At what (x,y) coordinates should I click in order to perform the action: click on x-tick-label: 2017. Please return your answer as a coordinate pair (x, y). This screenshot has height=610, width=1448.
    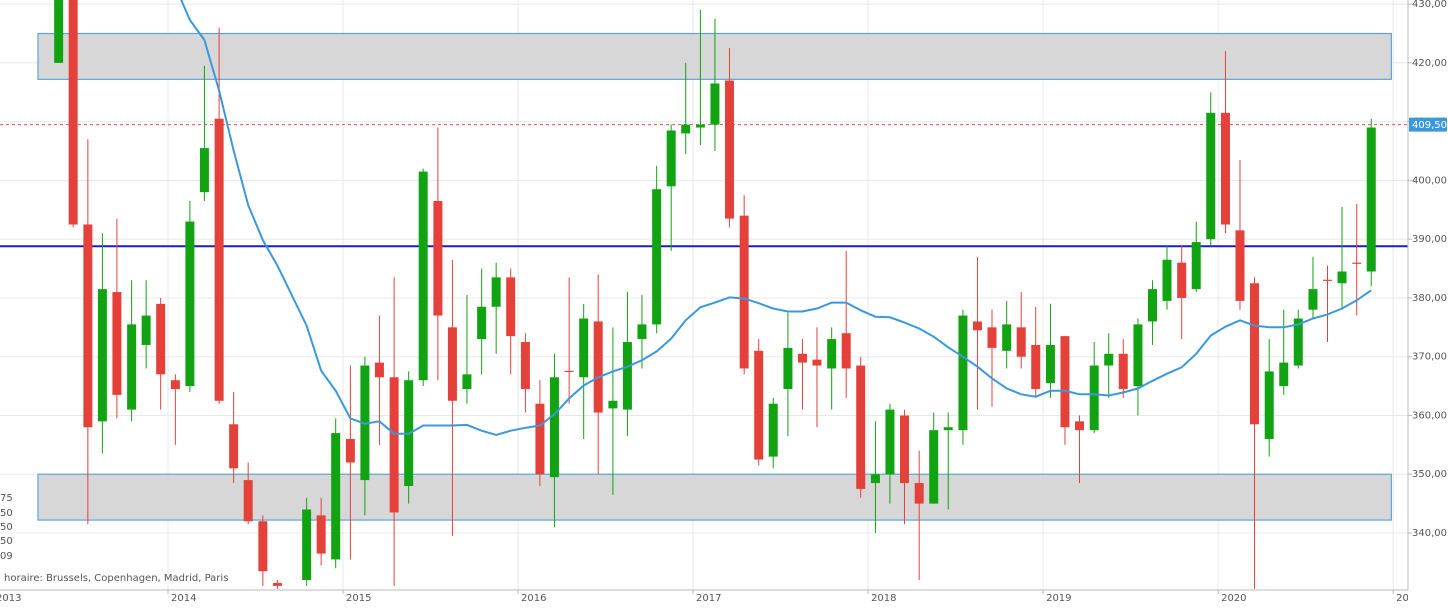
    Looking at the image, I should click on (708, 598).